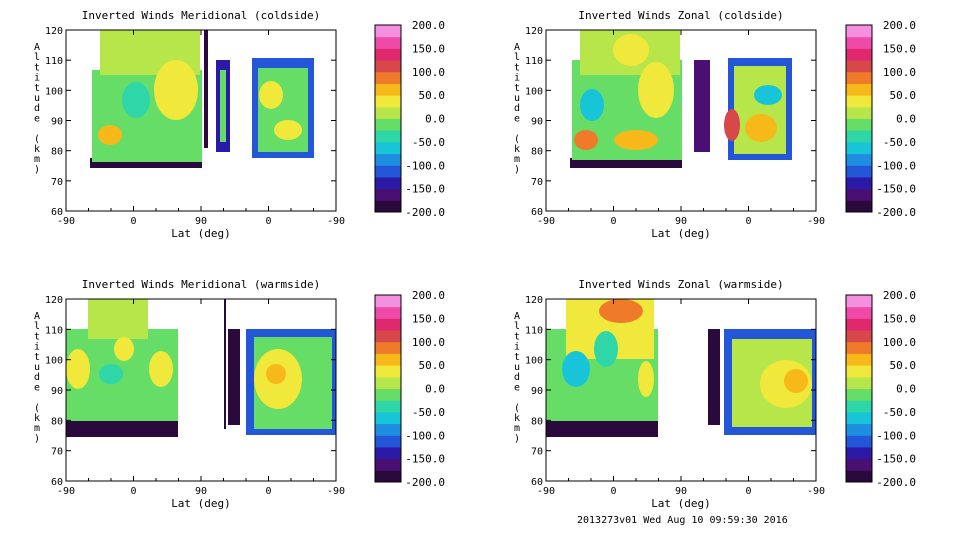 The image size is (960, 540). I want to click on colorbar-tick-label: 150.0, so click(428, 318).